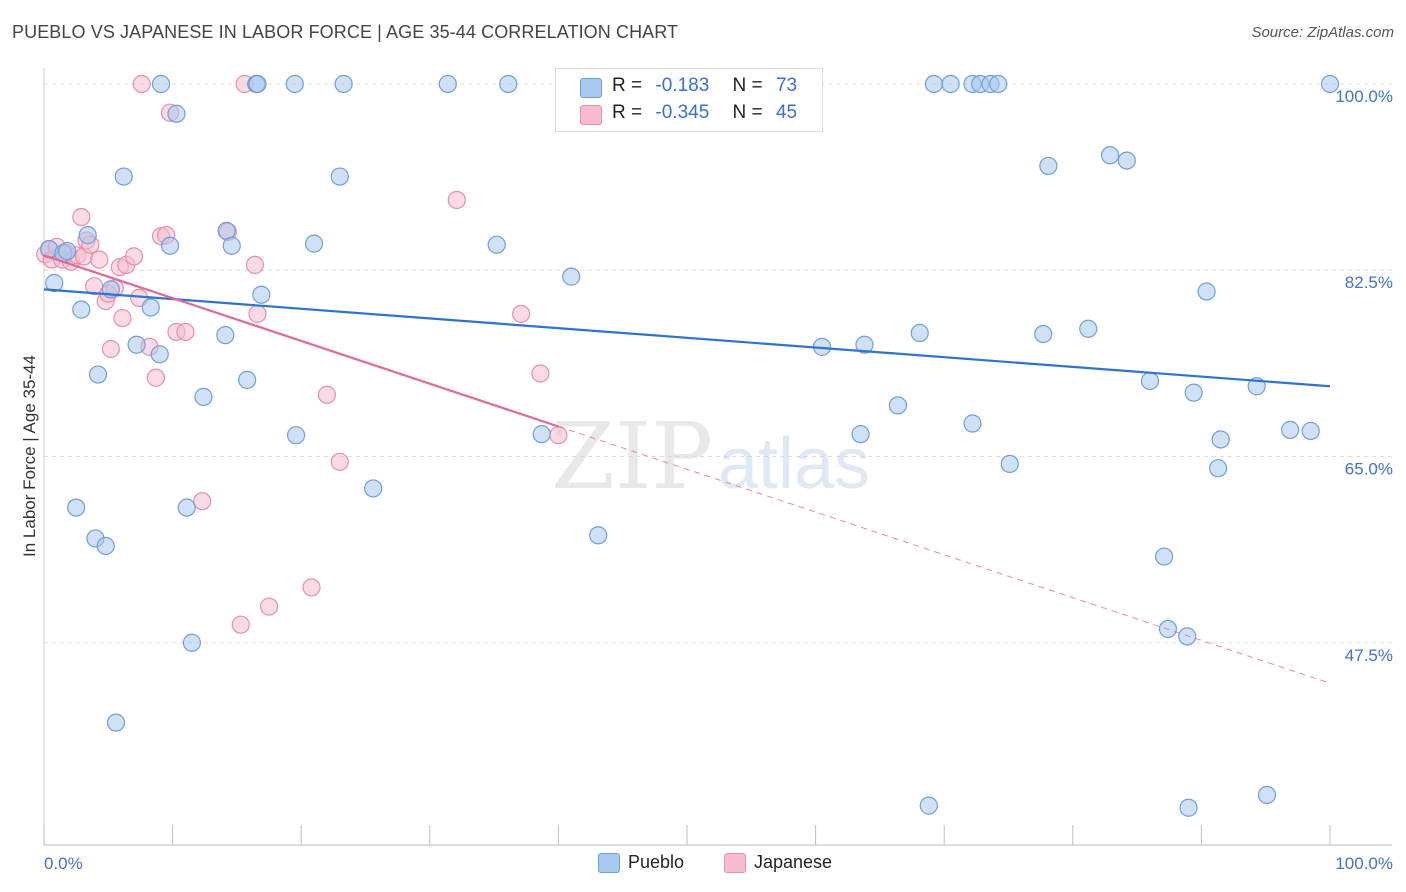  I want to click on pueblo-r-label: R =, so click(627, 85).